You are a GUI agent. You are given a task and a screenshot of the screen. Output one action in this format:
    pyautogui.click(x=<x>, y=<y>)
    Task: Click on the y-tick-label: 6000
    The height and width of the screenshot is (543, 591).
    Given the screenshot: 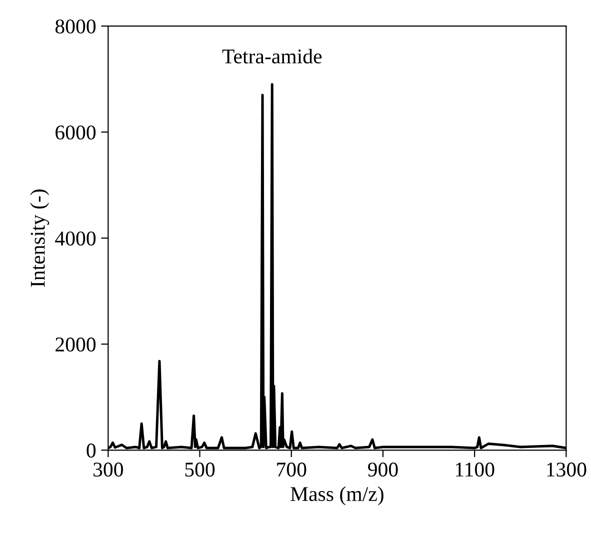 What is the action you would take?
    pyautogui.click(x=76, y=132)
    